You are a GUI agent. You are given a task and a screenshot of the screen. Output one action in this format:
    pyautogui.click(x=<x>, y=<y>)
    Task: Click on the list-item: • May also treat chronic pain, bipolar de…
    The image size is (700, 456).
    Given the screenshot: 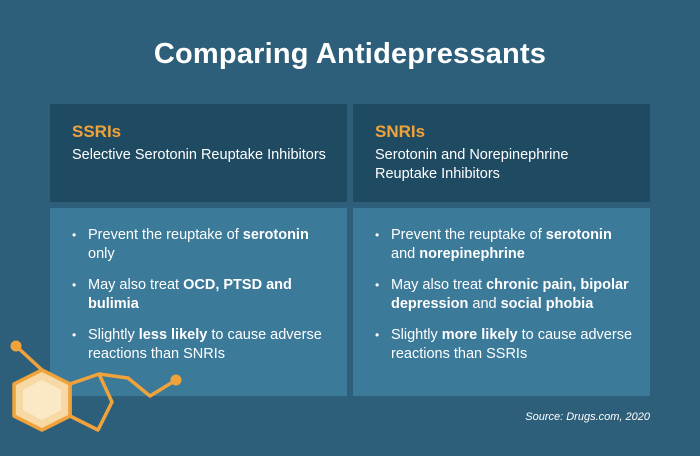 What is the action you would take?
    pyautogui.click(x=505, y=295)
    